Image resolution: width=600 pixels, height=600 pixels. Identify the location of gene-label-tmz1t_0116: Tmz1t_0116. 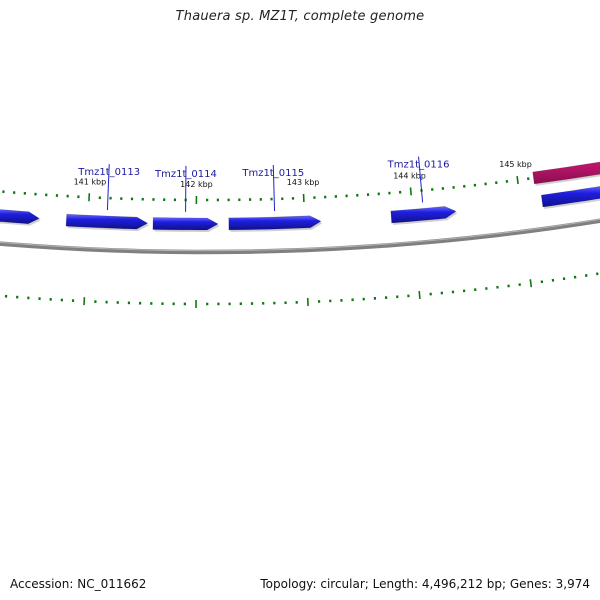
(418, 165).